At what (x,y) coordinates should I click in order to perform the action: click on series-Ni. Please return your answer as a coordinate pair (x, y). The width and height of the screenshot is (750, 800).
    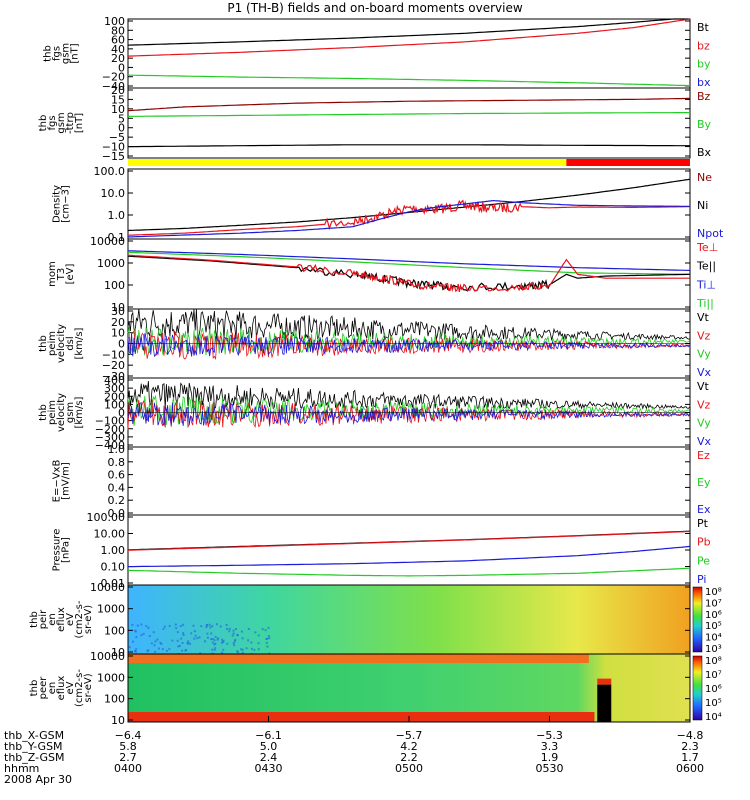
    Looking at the image, I should click on (409, 205).